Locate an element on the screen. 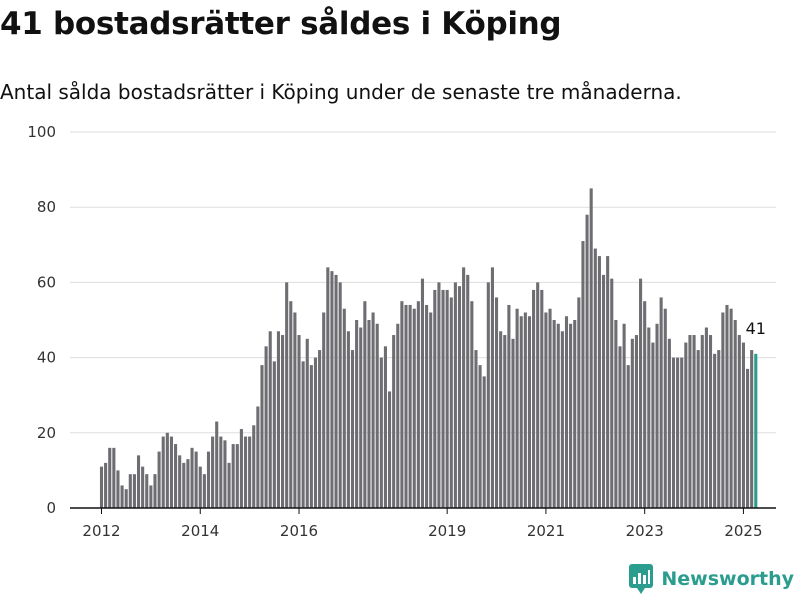 Image resolution: width=800 pixels, height=600 pixels. y-tick-label: 100 is located at coordinates (41, 132).